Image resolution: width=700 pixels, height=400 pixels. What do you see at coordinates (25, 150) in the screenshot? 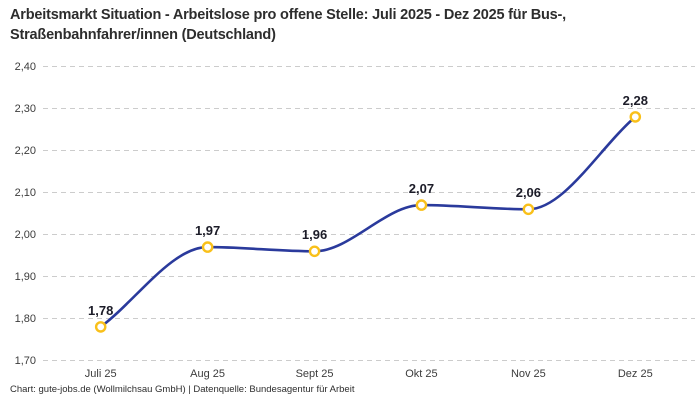
I see `y-axis-tick-label: 2,20` at bounding box center [25, 150].